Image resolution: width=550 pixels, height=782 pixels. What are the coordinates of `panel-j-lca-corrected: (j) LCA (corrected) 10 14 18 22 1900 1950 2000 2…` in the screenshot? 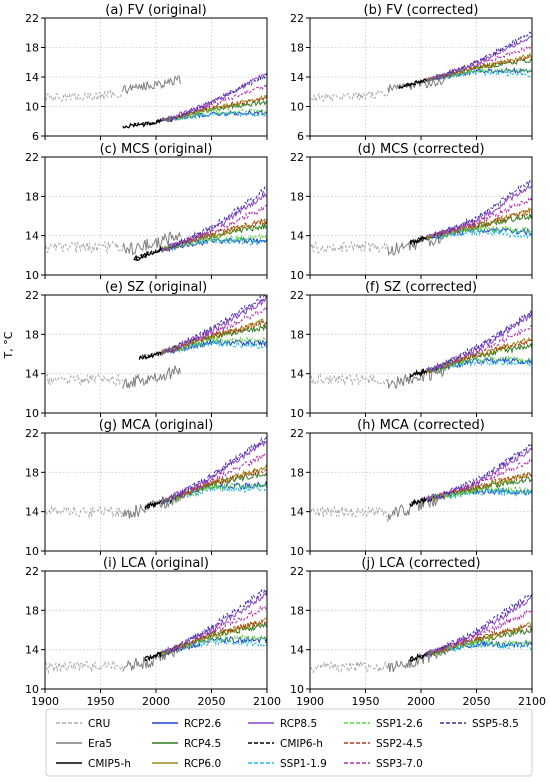 It's located at (418, 632).